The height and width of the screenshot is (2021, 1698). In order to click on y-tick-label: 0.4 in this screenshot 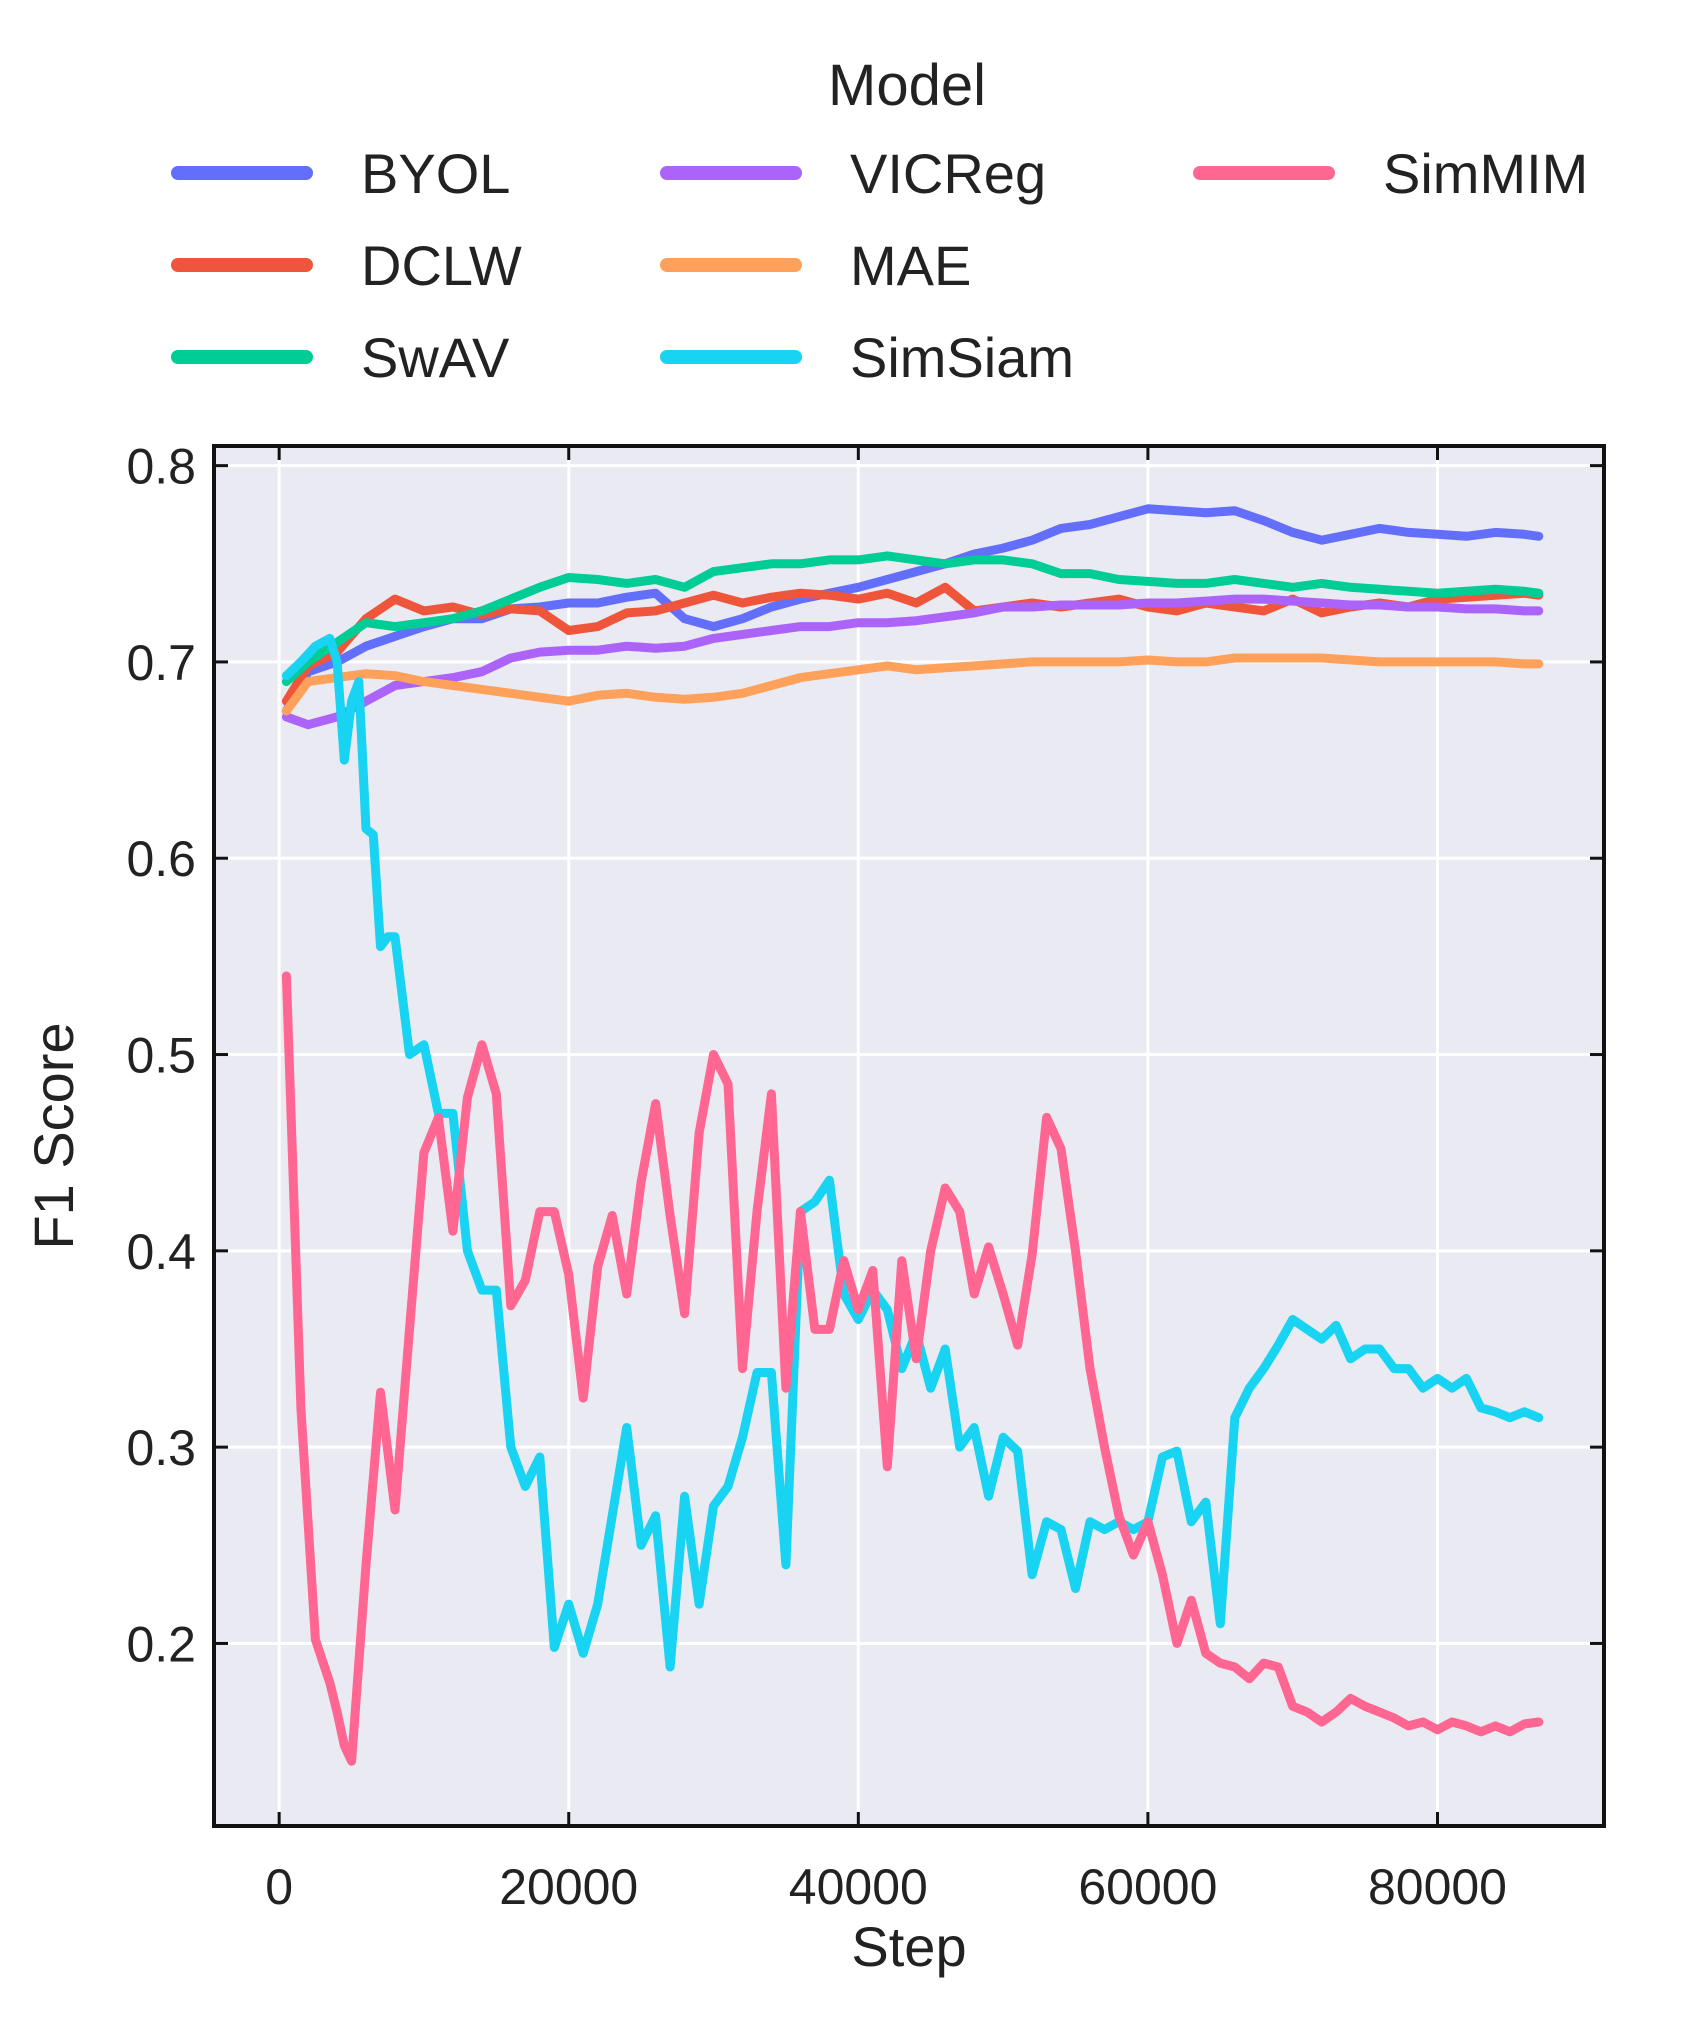, I will do `click(161, 1252)`.